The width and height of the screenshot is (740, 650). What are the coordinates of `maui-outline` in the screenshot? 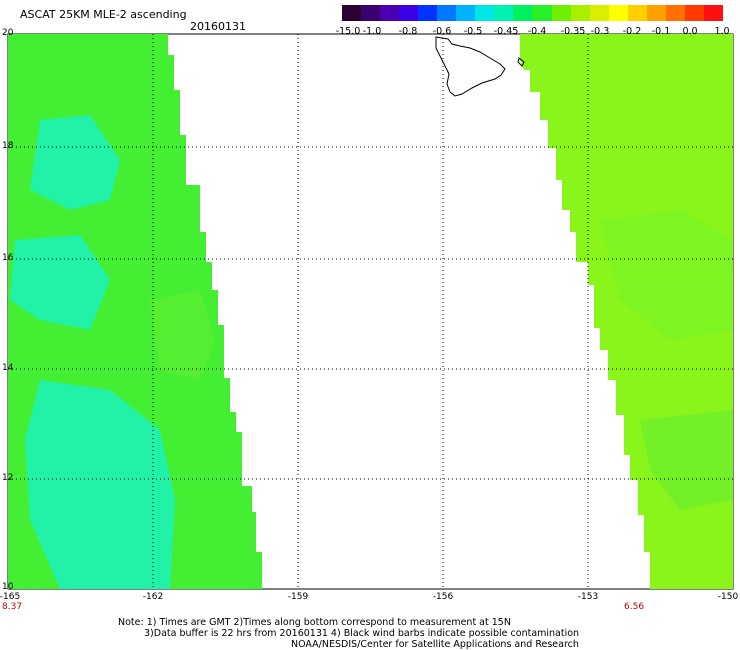 It's located at (521, 62).